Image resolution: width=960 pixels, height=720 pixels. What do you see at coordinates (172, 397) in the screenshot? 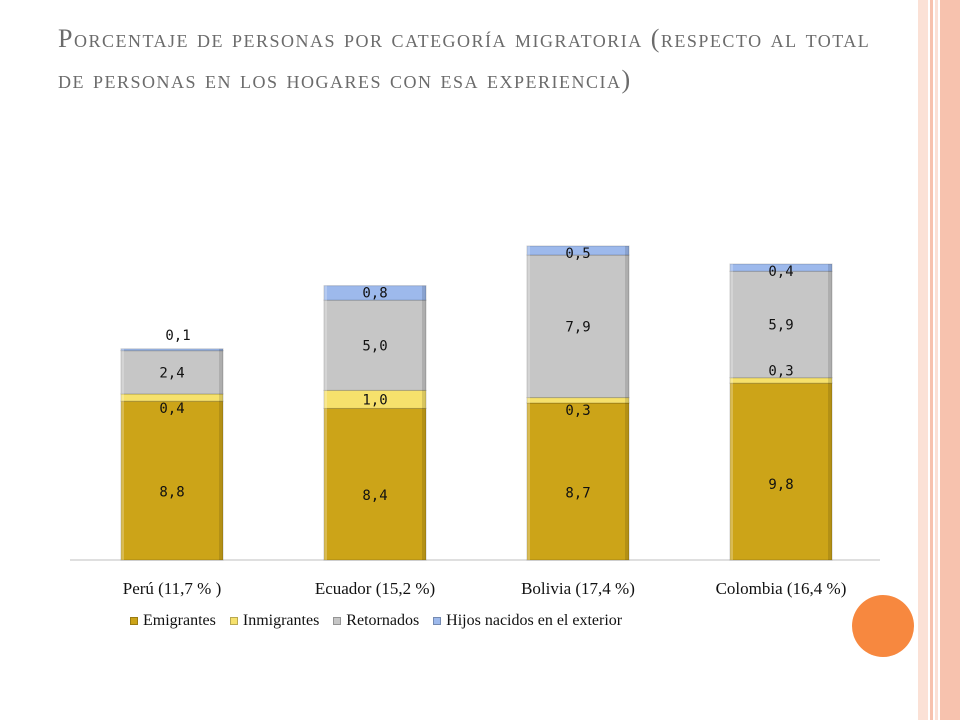
I see `bar-segment-inmigrantes` at bounding box center [172, 397].